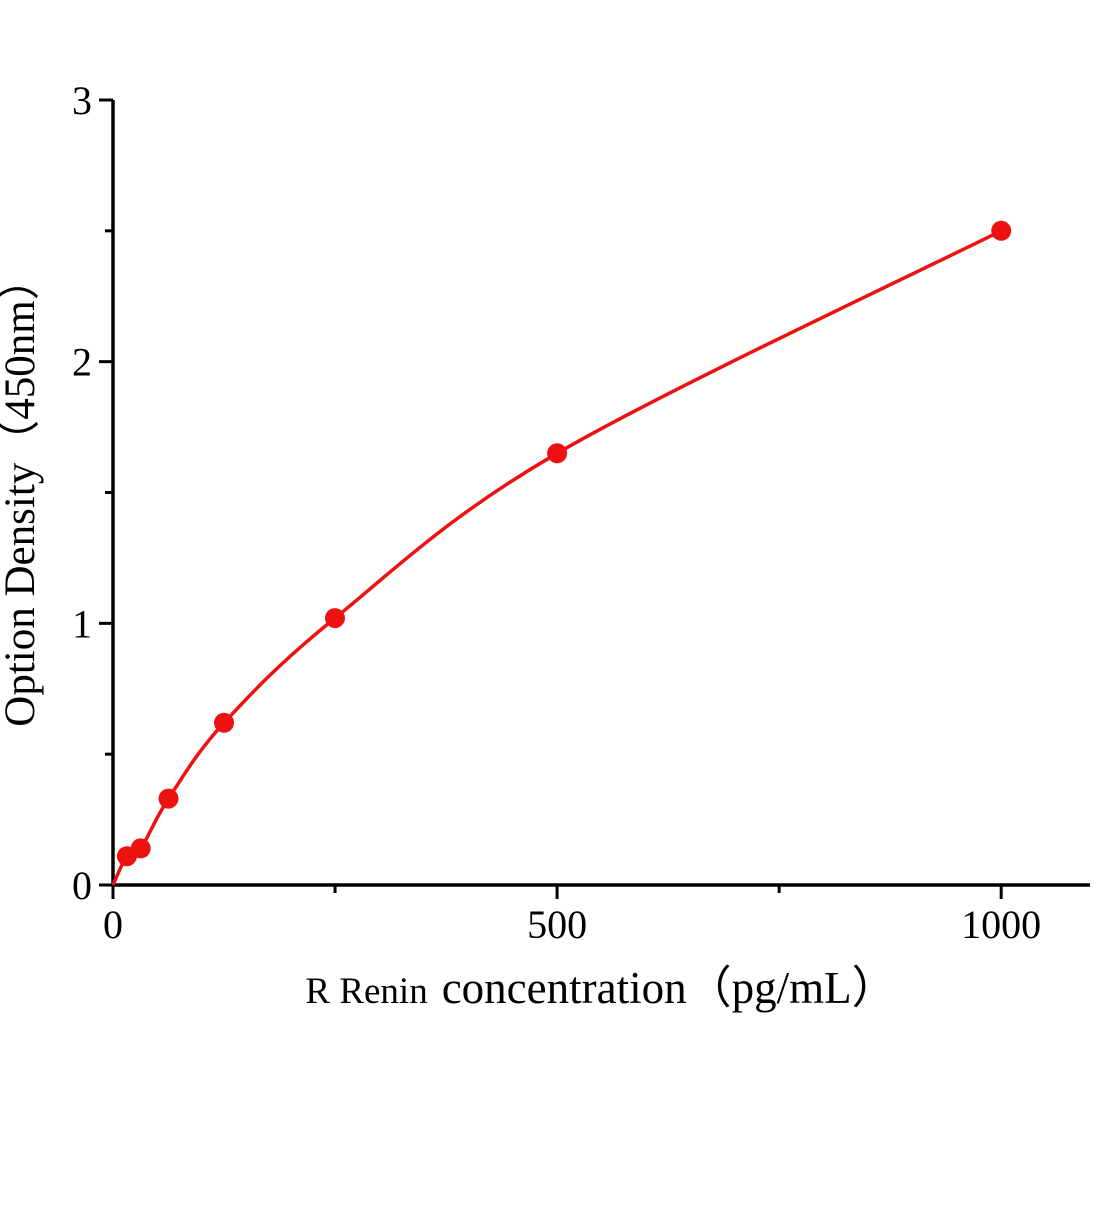 This screenshot has width=1104, height=1205. I want to click on x-axis-title-units: concentration（pg/mL）, so click(669, 988).